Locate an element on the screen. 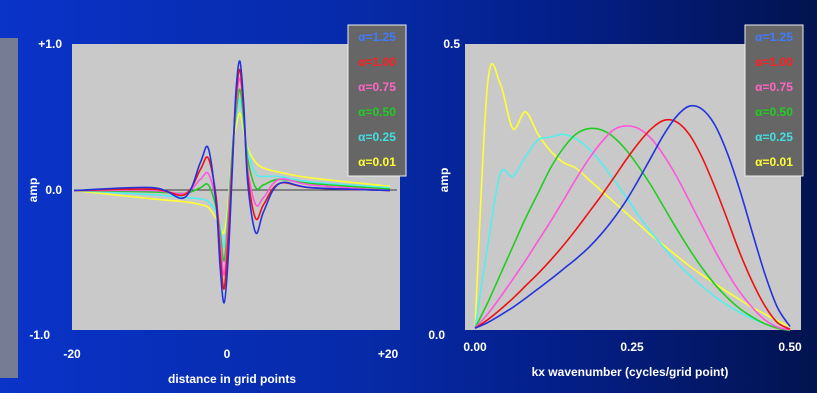 The image size is (817, 393). right-xtick-left: 0.00 is located at coordinates (475, 347).